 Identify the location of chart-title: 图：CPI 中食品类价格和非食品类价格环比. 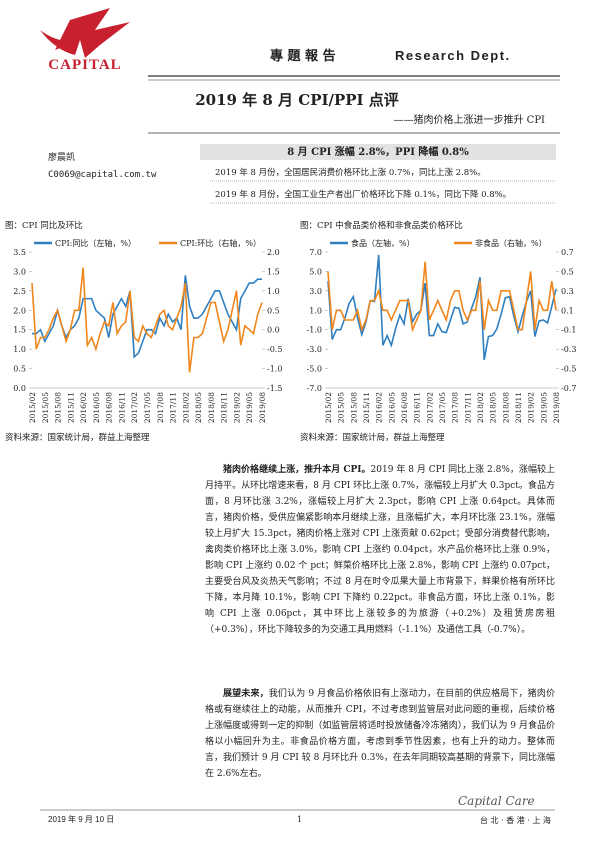
(381, 225).